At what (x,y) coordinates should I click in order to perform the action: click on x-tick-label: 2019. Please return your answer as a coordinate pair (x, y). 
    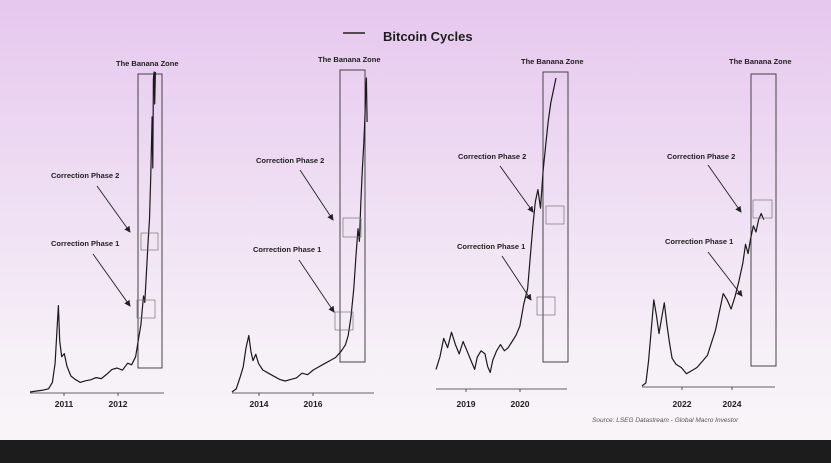
    Looking at the image, I should click on (466, 404).